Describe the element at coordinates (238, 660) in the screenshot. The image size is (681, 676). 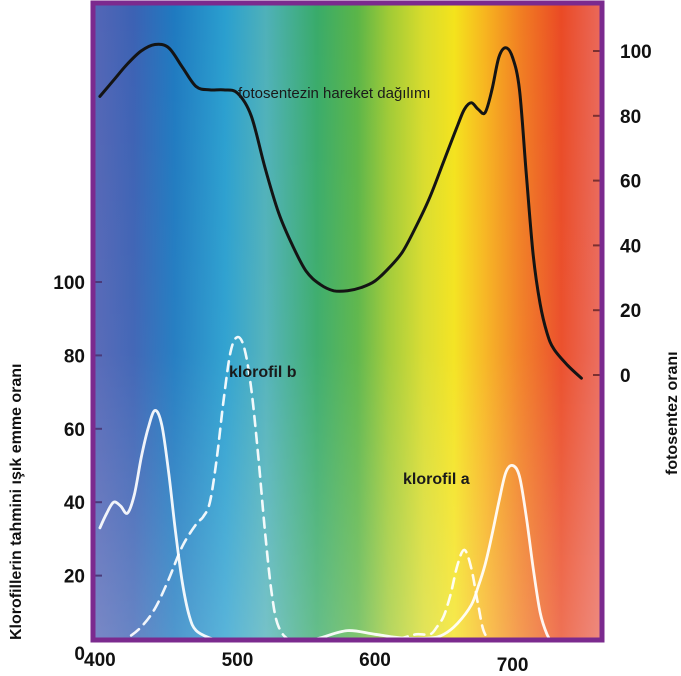
I see `x-tick-label-500: 500` at that location.